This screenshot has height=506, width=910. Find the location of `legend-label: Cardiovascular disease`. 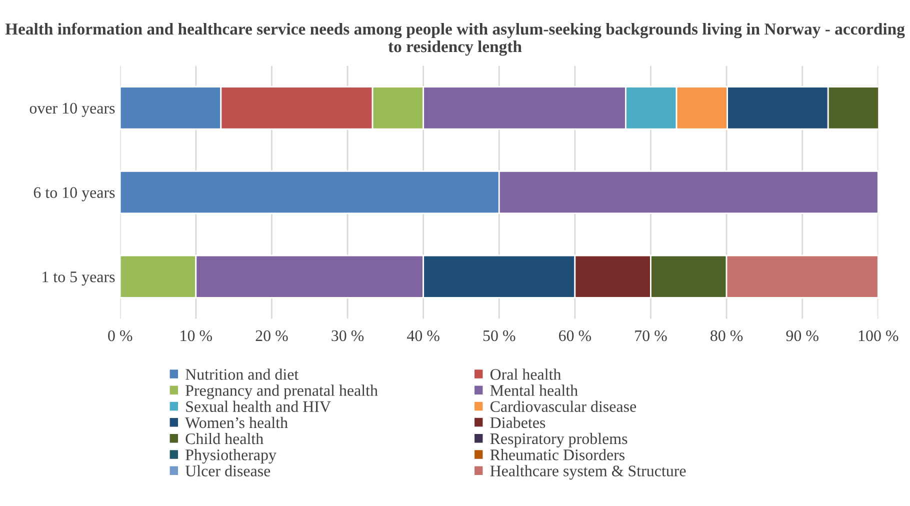

legend-label: Cardiovascular disease is located at coordinates (563, 406).